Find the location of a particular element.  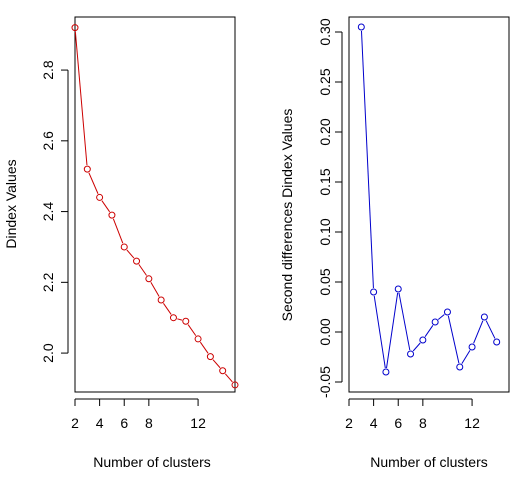

y-tick-label: 2.4 is located at coordinates (48, 212).